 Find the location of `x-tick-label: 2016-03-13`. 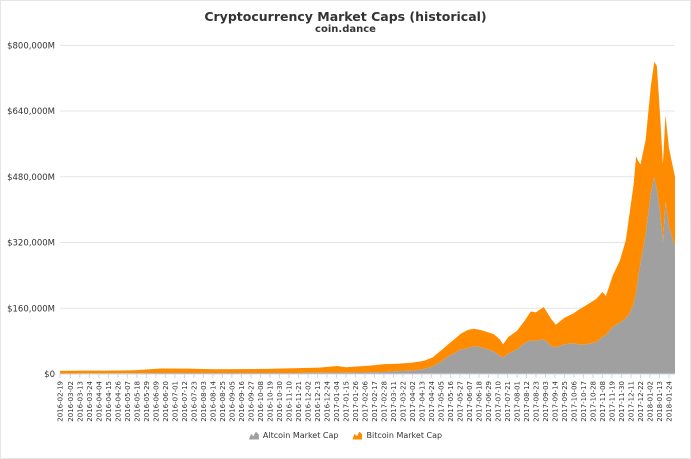

x-tick-label: 2016-03-13 is located at coordinates (80, 401).